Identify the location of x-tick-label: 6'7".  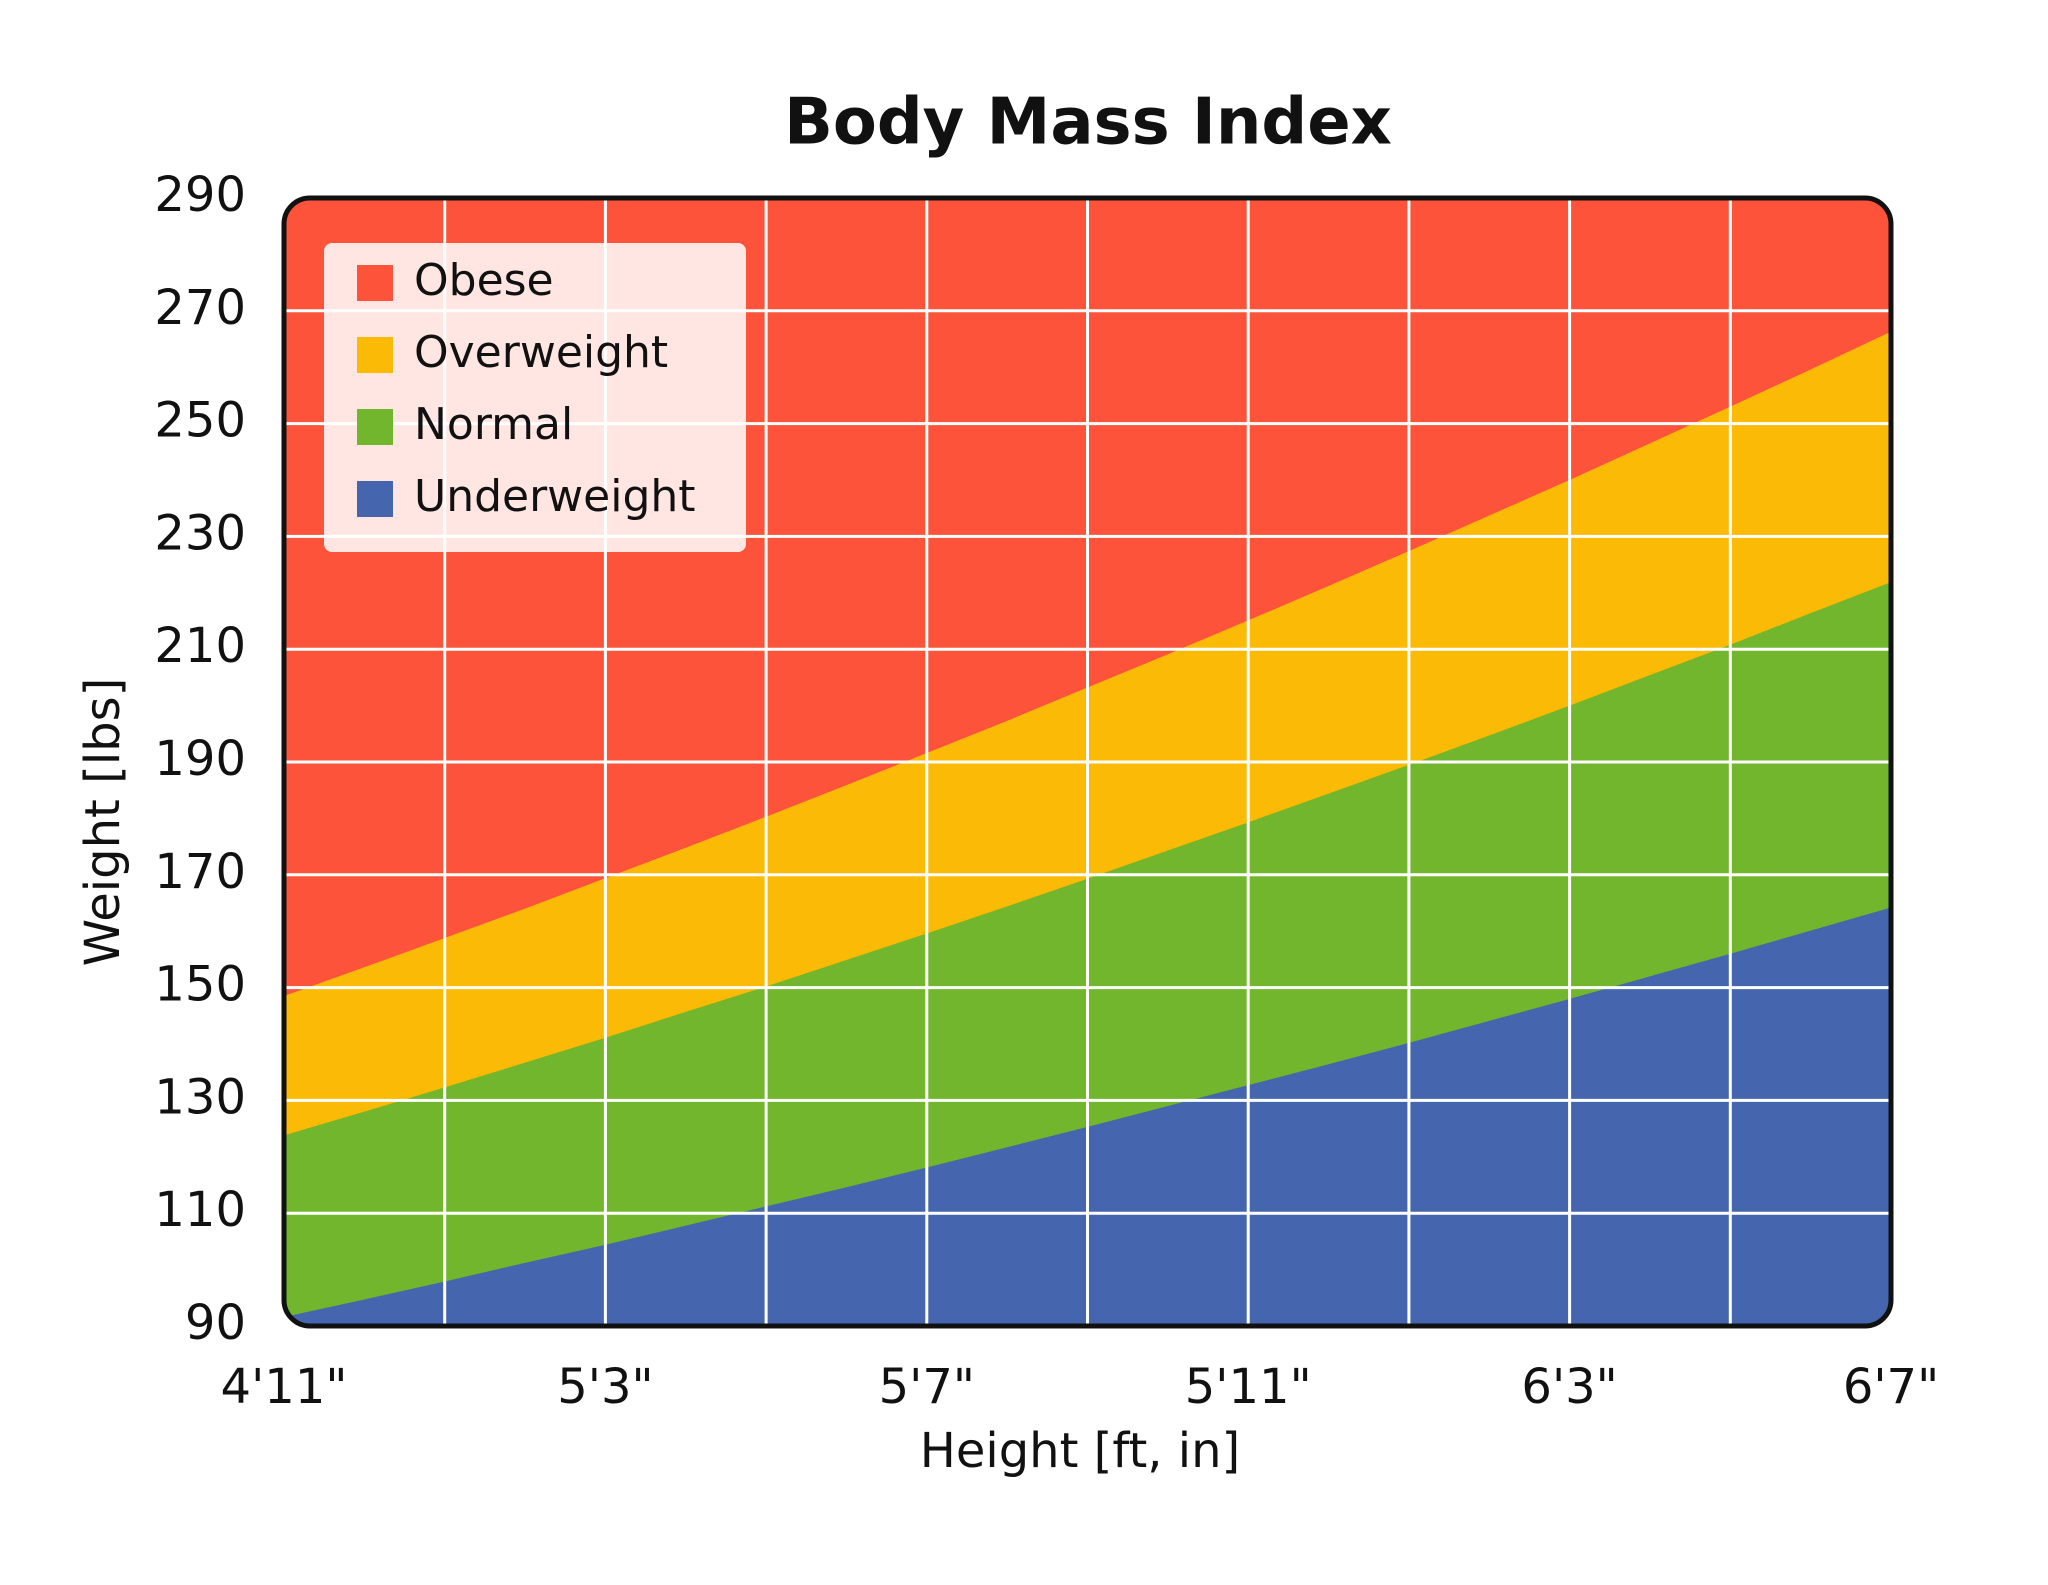
(1891, 1387).